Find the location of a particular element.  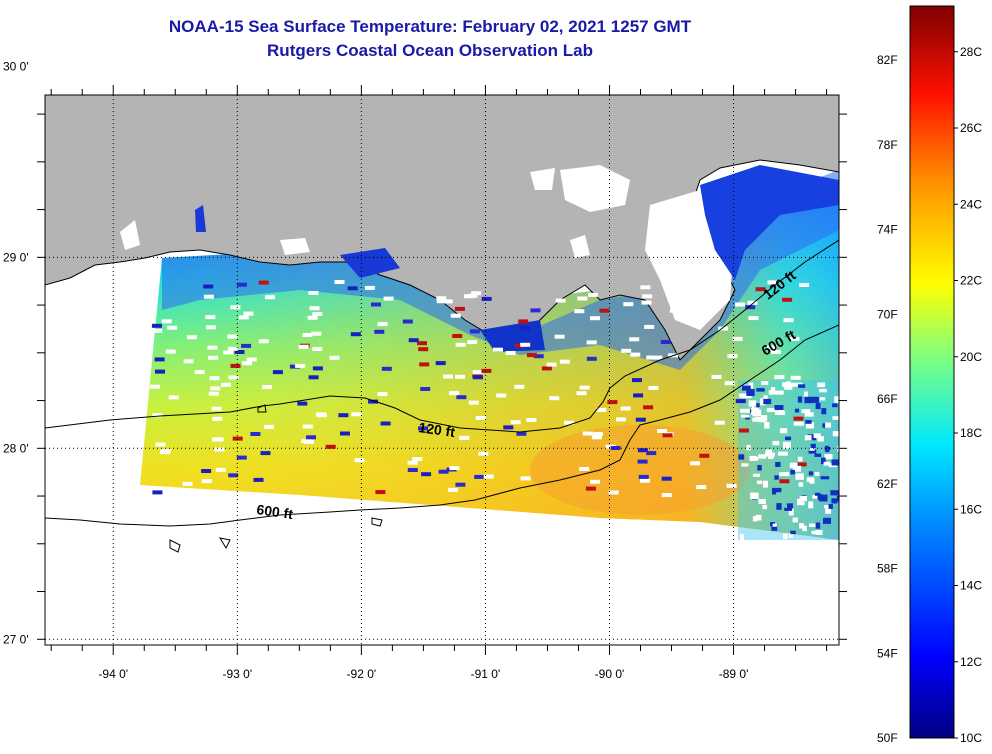

latitude-tick-label: 27 0' is located at coordinates (16, 639).